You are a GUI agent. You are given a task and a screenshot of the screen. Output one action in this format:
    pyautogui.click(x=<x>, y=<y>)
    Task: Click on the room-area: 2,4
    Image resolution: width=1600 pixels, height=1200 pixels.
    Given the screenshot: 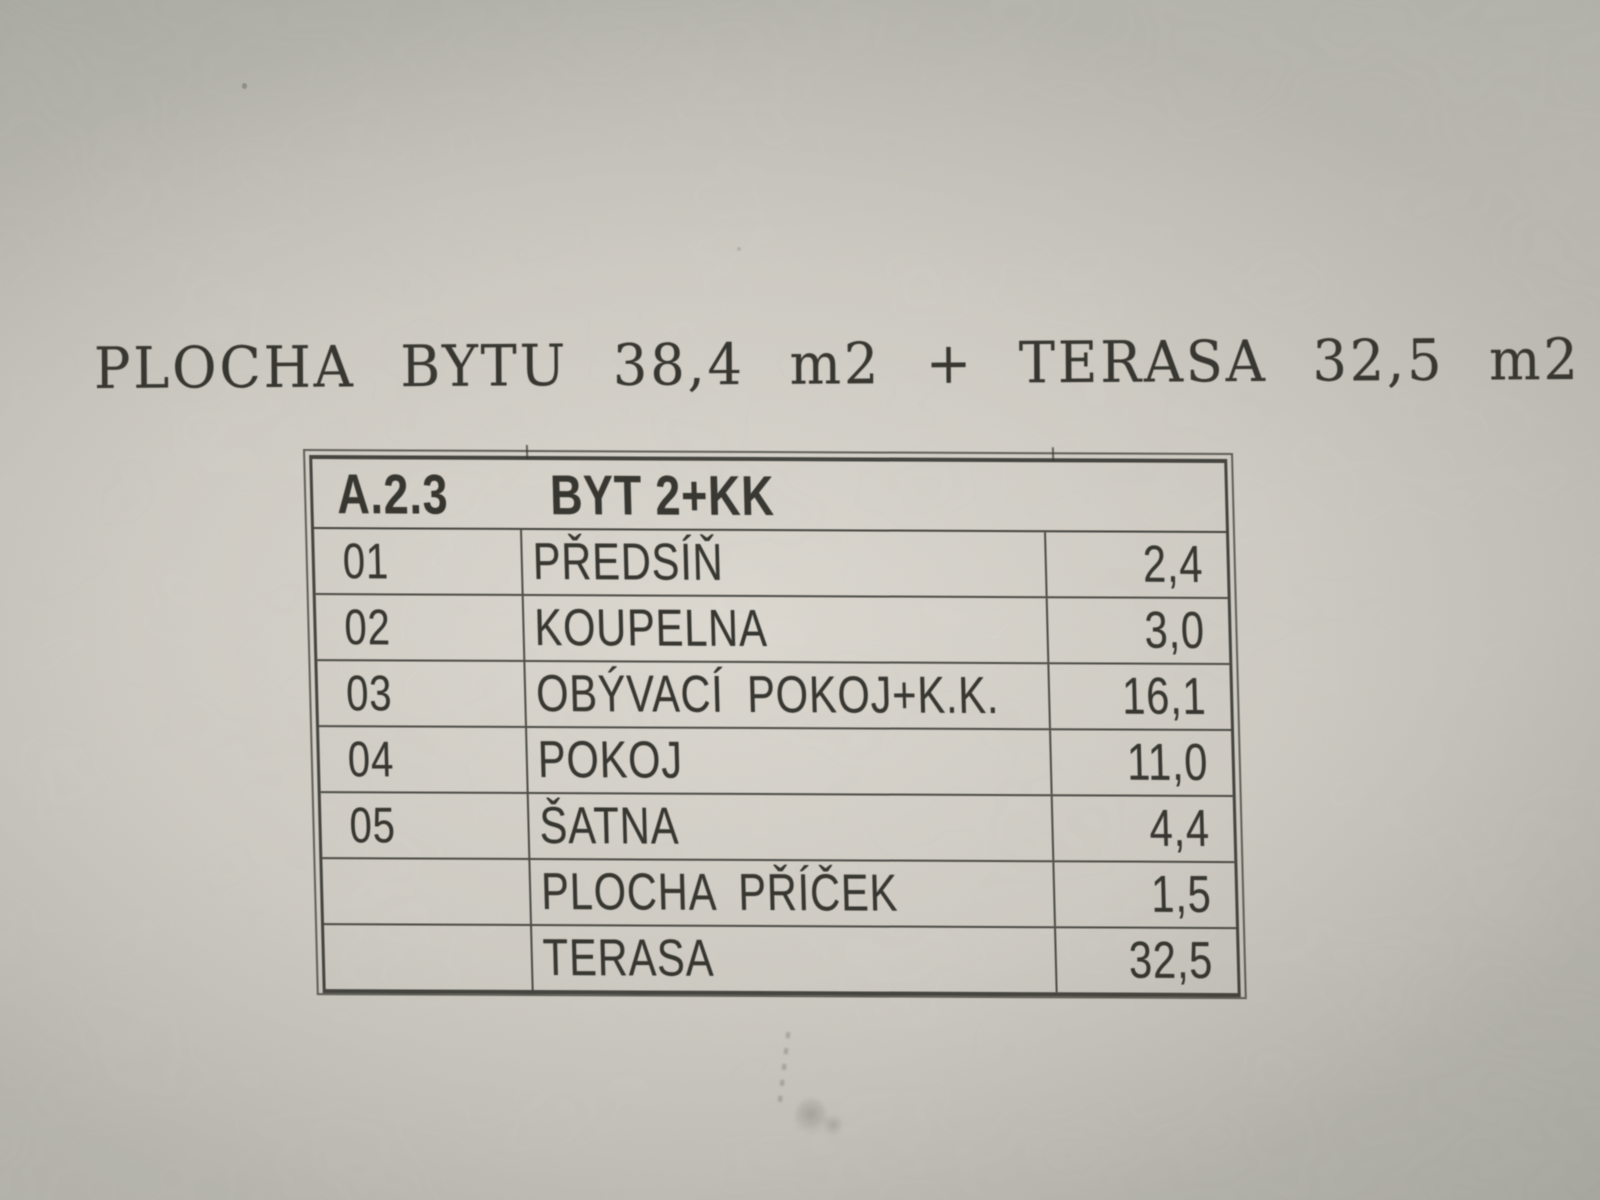 What is the action you would take?
    pyautogui.click(x=1172, y=564)
    